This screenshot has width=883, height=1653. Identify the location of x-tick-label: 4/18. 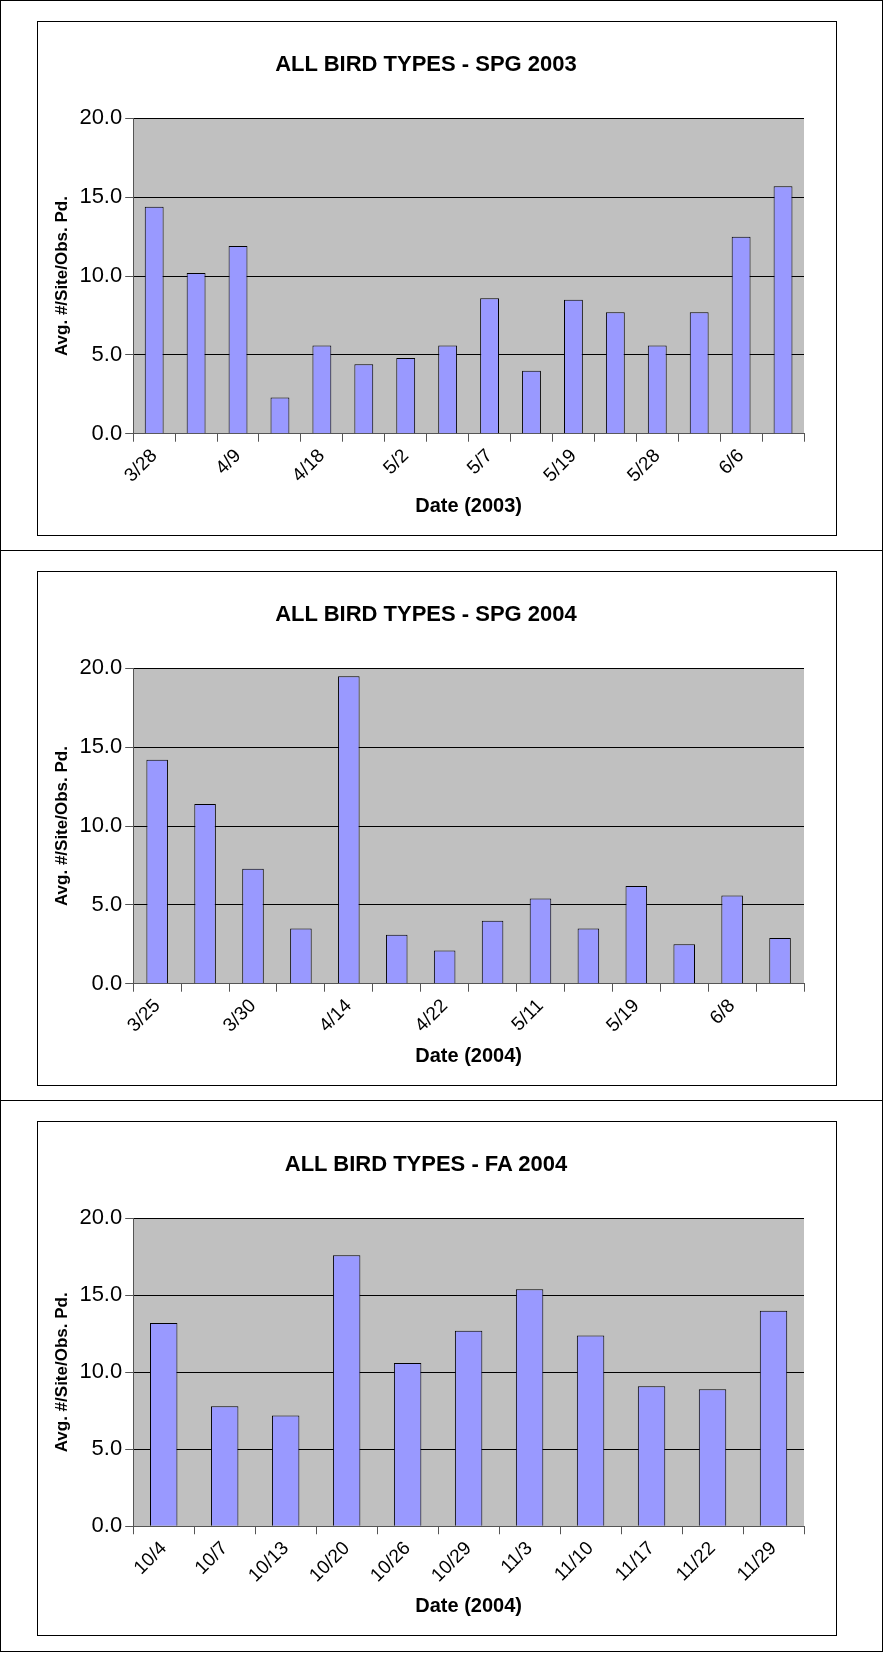
(308, 465).